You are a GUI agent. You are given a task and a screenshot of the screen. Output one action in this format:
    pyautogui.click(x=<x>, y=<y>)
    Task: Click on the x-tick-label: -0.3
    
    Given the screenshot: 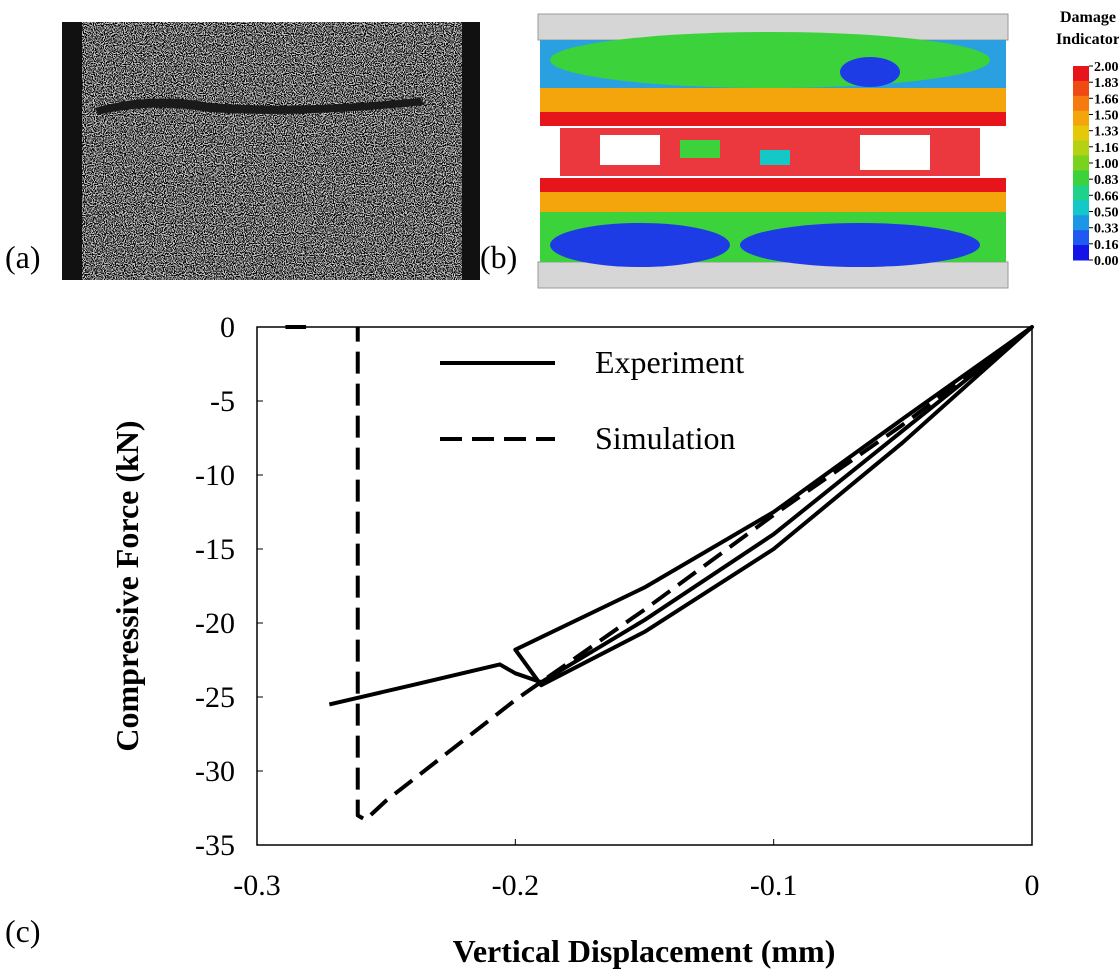 What is the action you would take?
    pyautogui.click(x=257, y=885)
    